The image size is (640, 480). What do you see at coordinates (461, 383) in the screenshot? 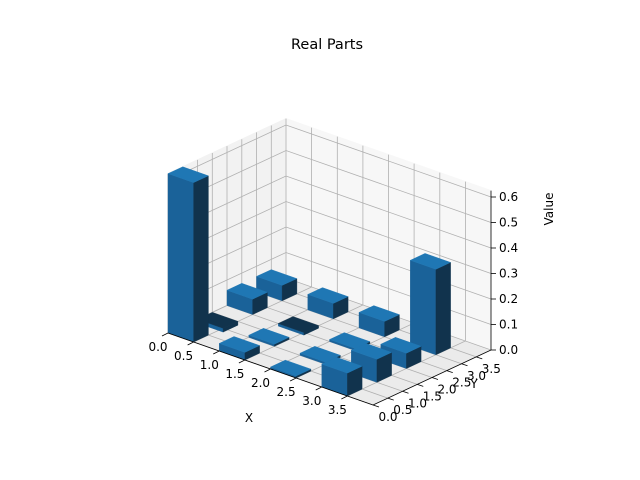
I see `y-tick-label: 2.5` at bounding box center [461, 383].